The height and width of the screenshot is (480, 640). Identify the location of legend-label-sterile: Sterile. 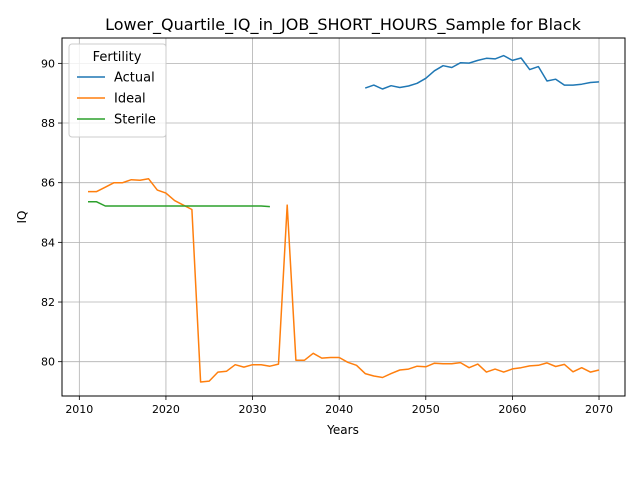
(135, 120).